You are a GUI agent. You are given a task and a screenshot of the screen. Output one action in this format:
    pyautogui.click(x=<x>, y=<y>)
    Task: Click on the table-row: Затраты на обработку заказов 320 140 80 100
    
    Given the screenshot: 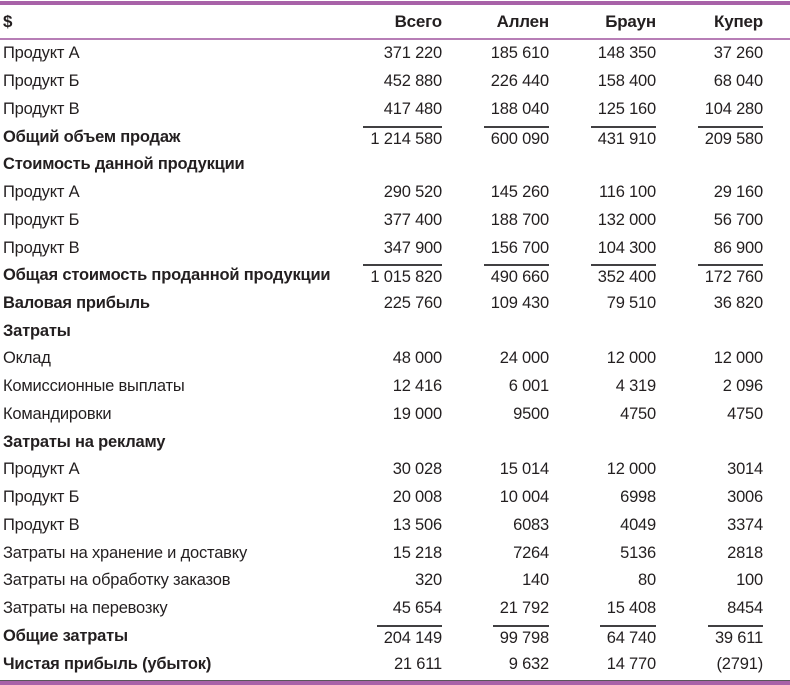 What is the action you would take?
    pyautogui.click(x=395, y=581)
    